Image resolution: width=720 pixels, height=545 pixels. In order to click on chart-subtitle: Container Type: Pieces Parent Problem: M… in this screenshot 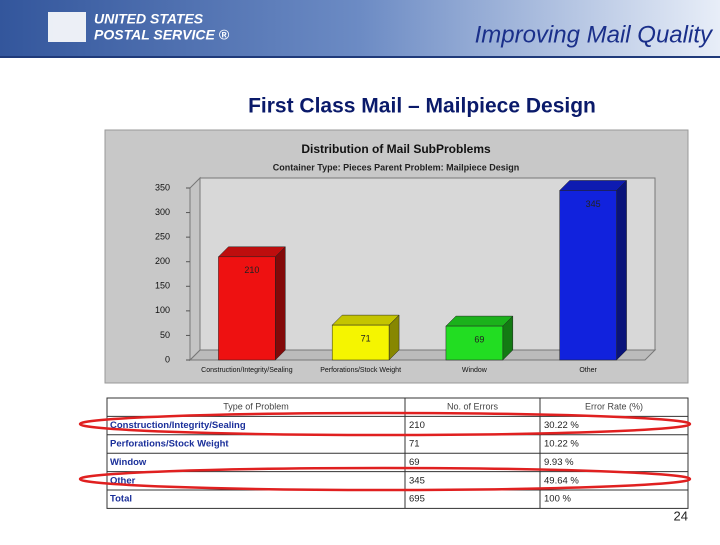, I will do `click(396, 167)`.